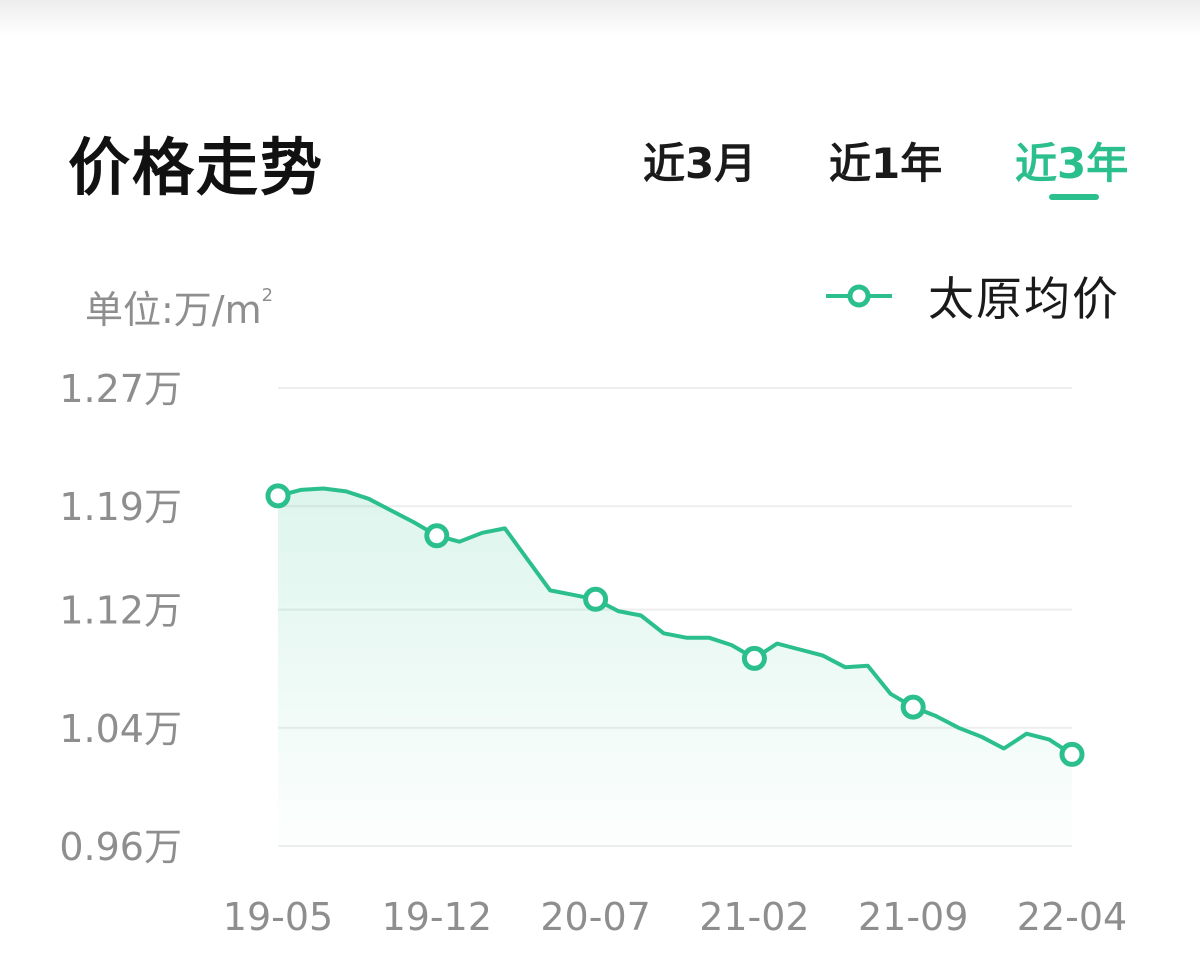  Describe the element at coordinates (120, 729) in the screenshot. I see `y-tick-label: 1.04万` at that location.